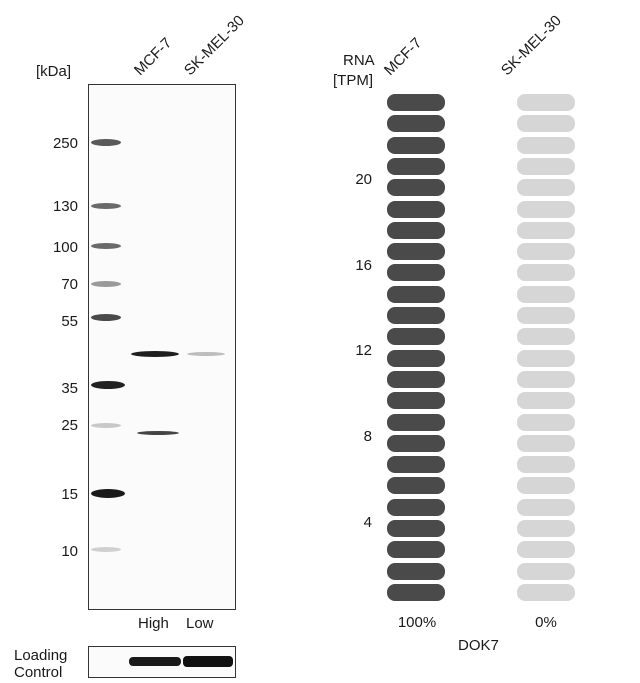 Image resolution: width=640 pixels, height=683 pixels. What do you see at coordinates (417, 622) in the screenshot?
I see `rna-percent-mcf7: 100%` at bounding box center [417, 622].